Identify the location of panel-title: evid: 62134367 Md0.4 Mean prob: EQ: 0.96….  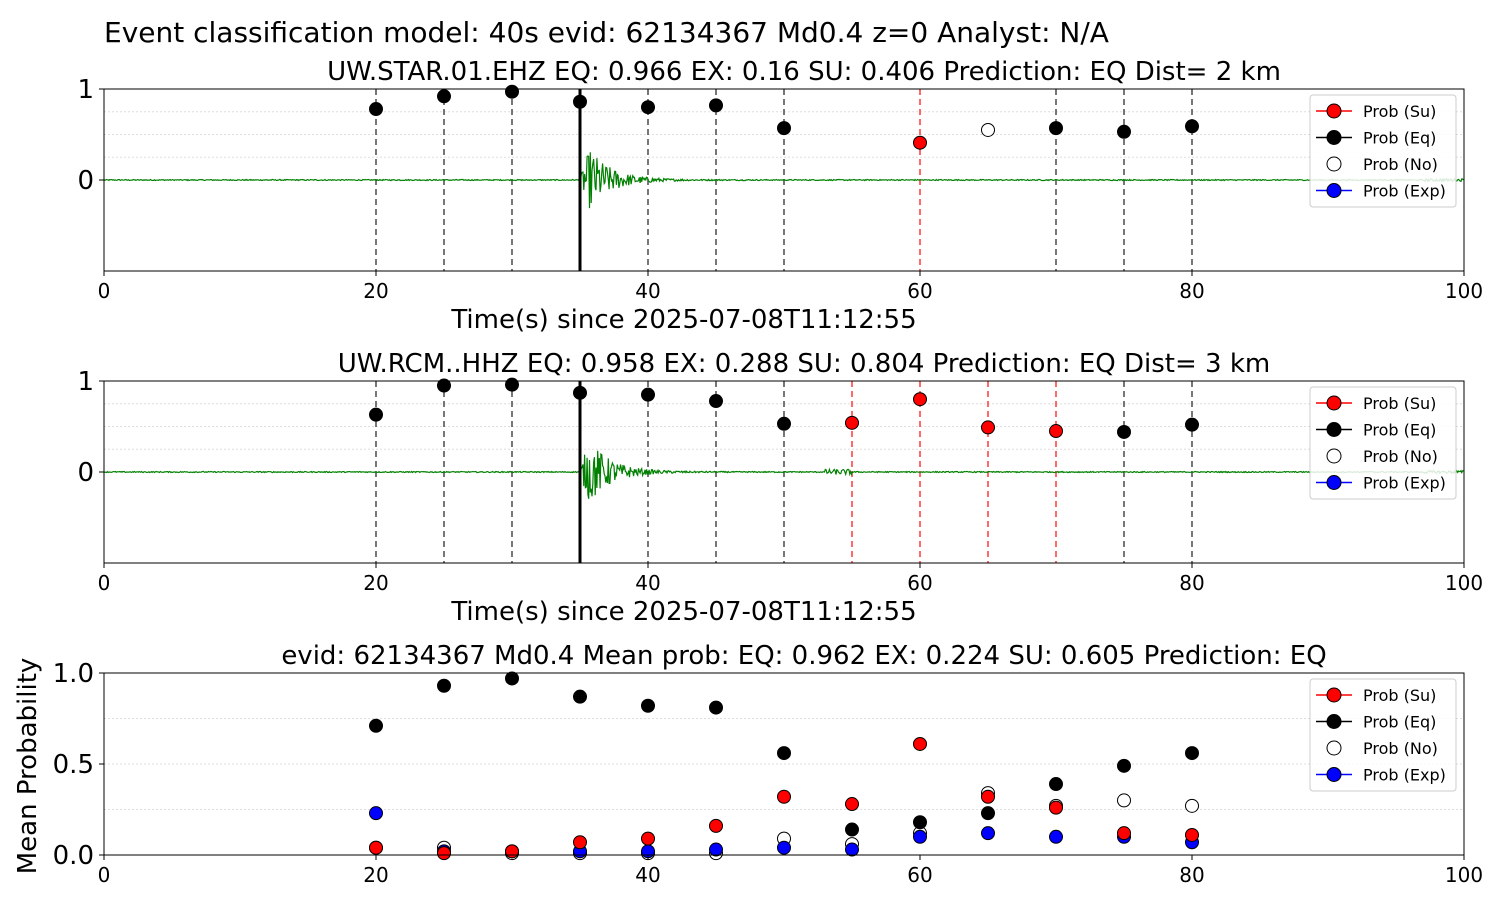
(803, 656).